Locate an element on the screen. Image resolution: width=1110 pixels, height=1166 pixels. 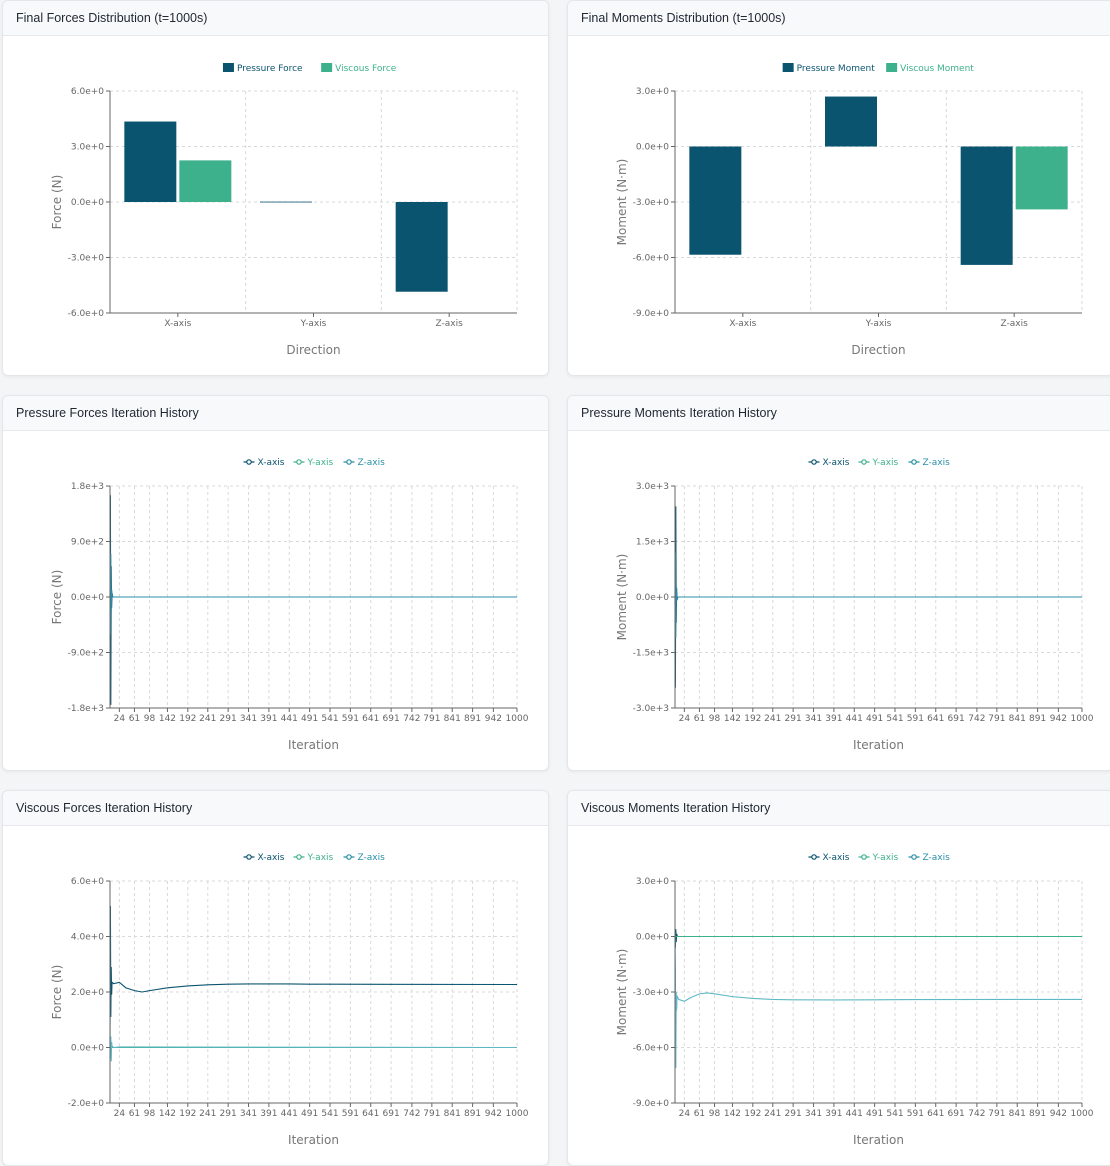
legend-label: Viscous Moment is located at coordinates (937, 69).